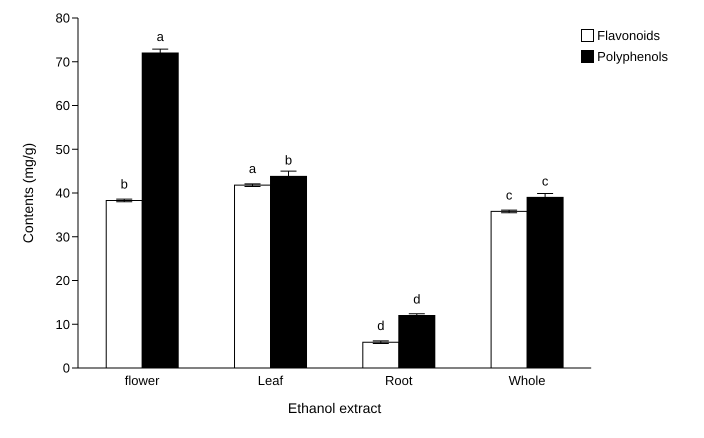 The height and width of the screenshot is (438, 704). What do you see at coordinates (63, 280) in the screenshot?
I see `y-tick-label: 20` at bounding box center [63, 280].